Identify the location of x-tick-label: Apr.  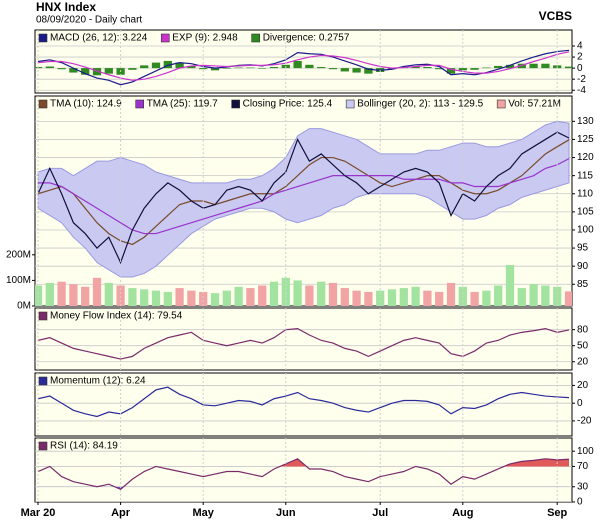
(121, 513).